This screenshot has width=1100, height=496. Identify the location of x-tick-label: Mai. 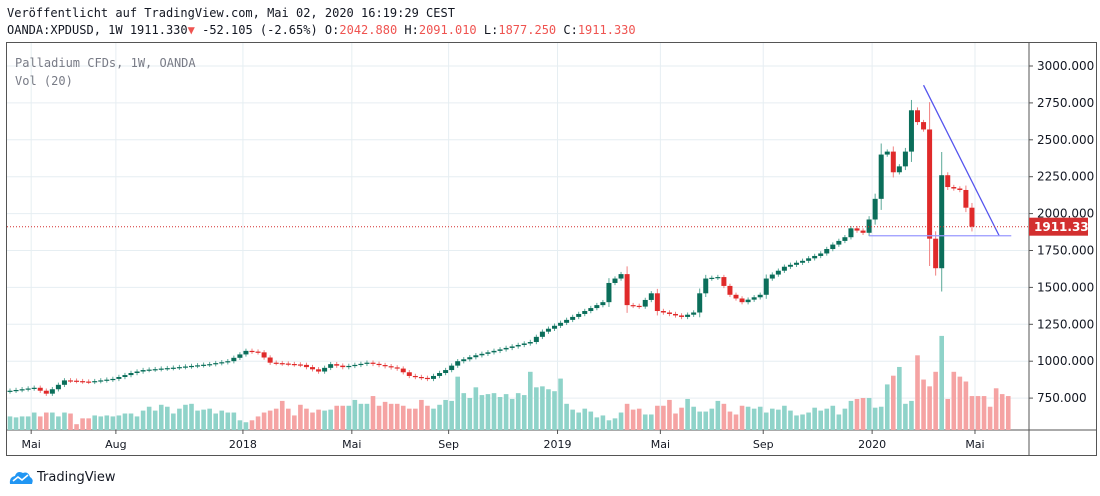
(660, 444).